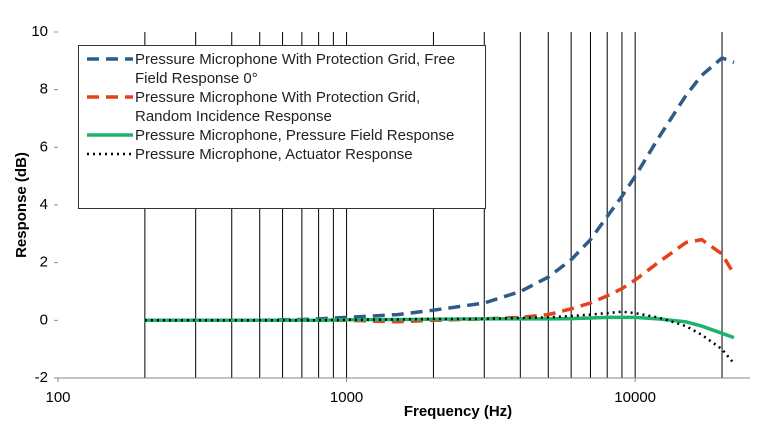 This screenshot has width=765, height=437. Describe the element at coordinates (44, 146) in the screenshot. I see `y-tick-label: 6` at that location.